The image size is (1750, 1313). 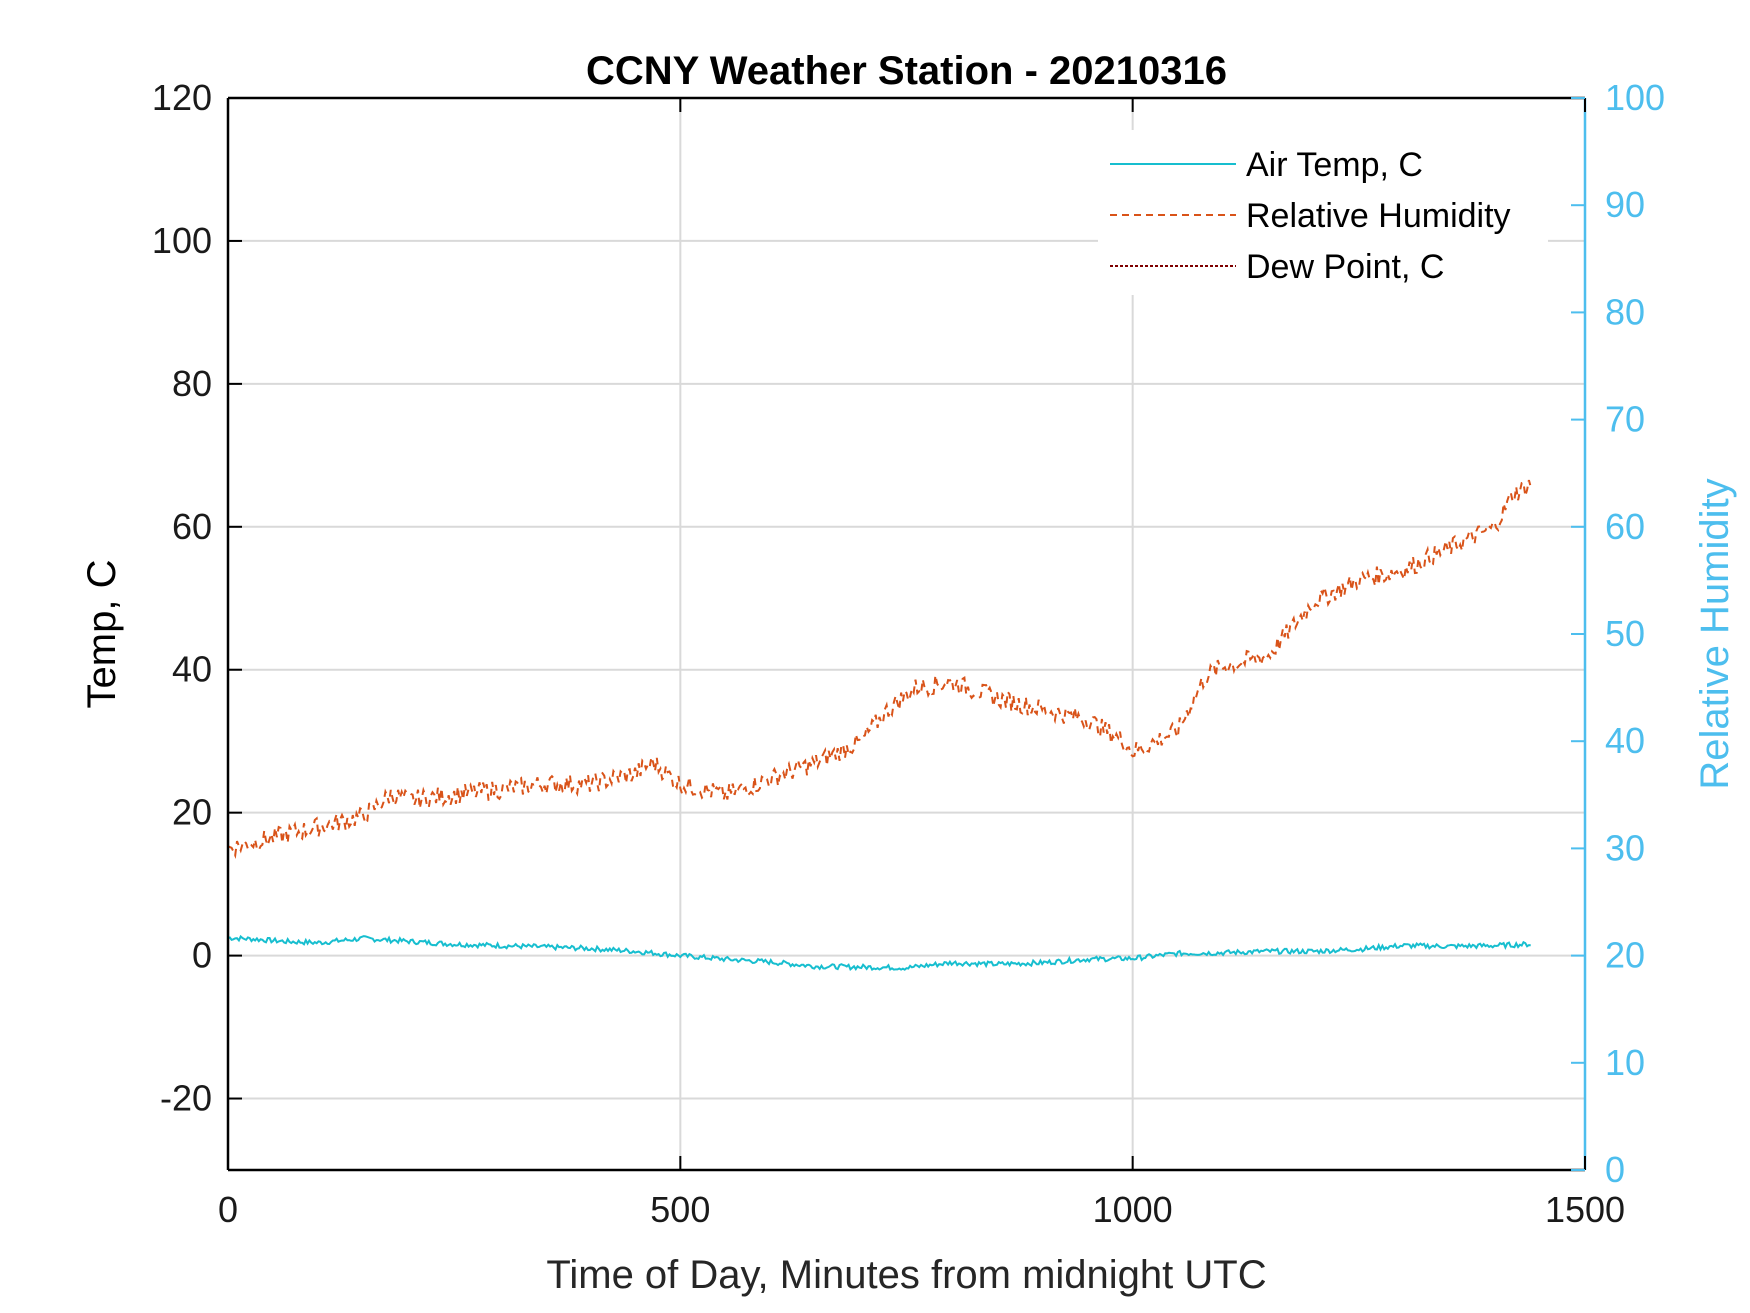 I want to click on y-tick-label-left: 100, so click(x=182, y=240).